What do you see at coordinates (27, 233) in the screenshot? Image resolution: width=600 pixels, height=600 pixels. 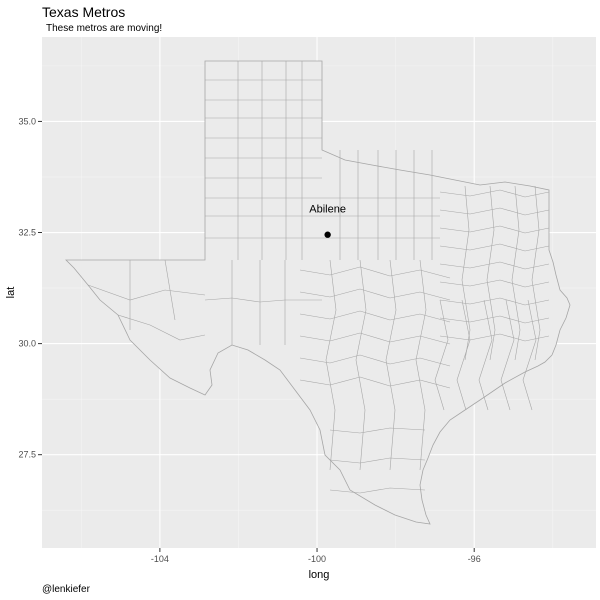 I see `y-tick-label: 32.5` at bounding box center [27, 233].